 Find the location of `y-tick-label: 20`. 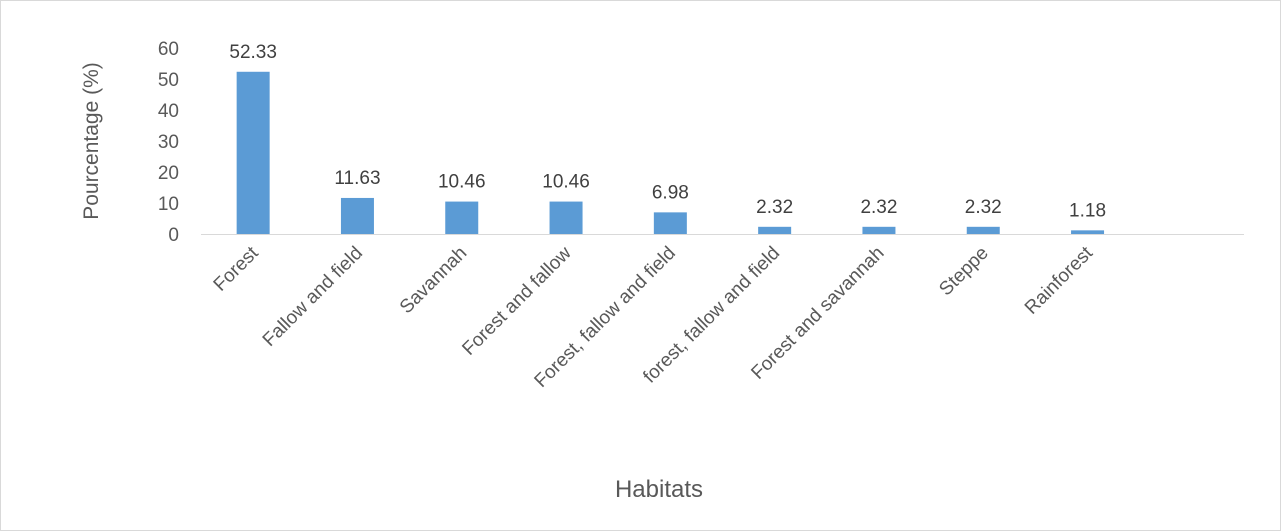

y-tick-label: 20 is located at coordinates (168, 173).